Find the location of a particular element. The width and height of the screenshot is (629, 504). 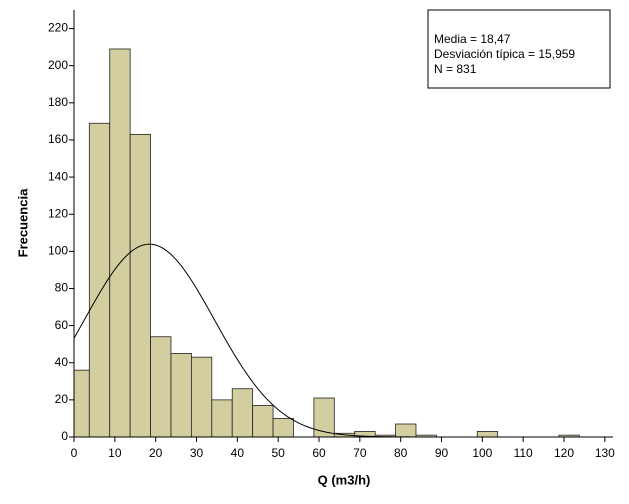

stats-box is located at coordinates (519, 49).